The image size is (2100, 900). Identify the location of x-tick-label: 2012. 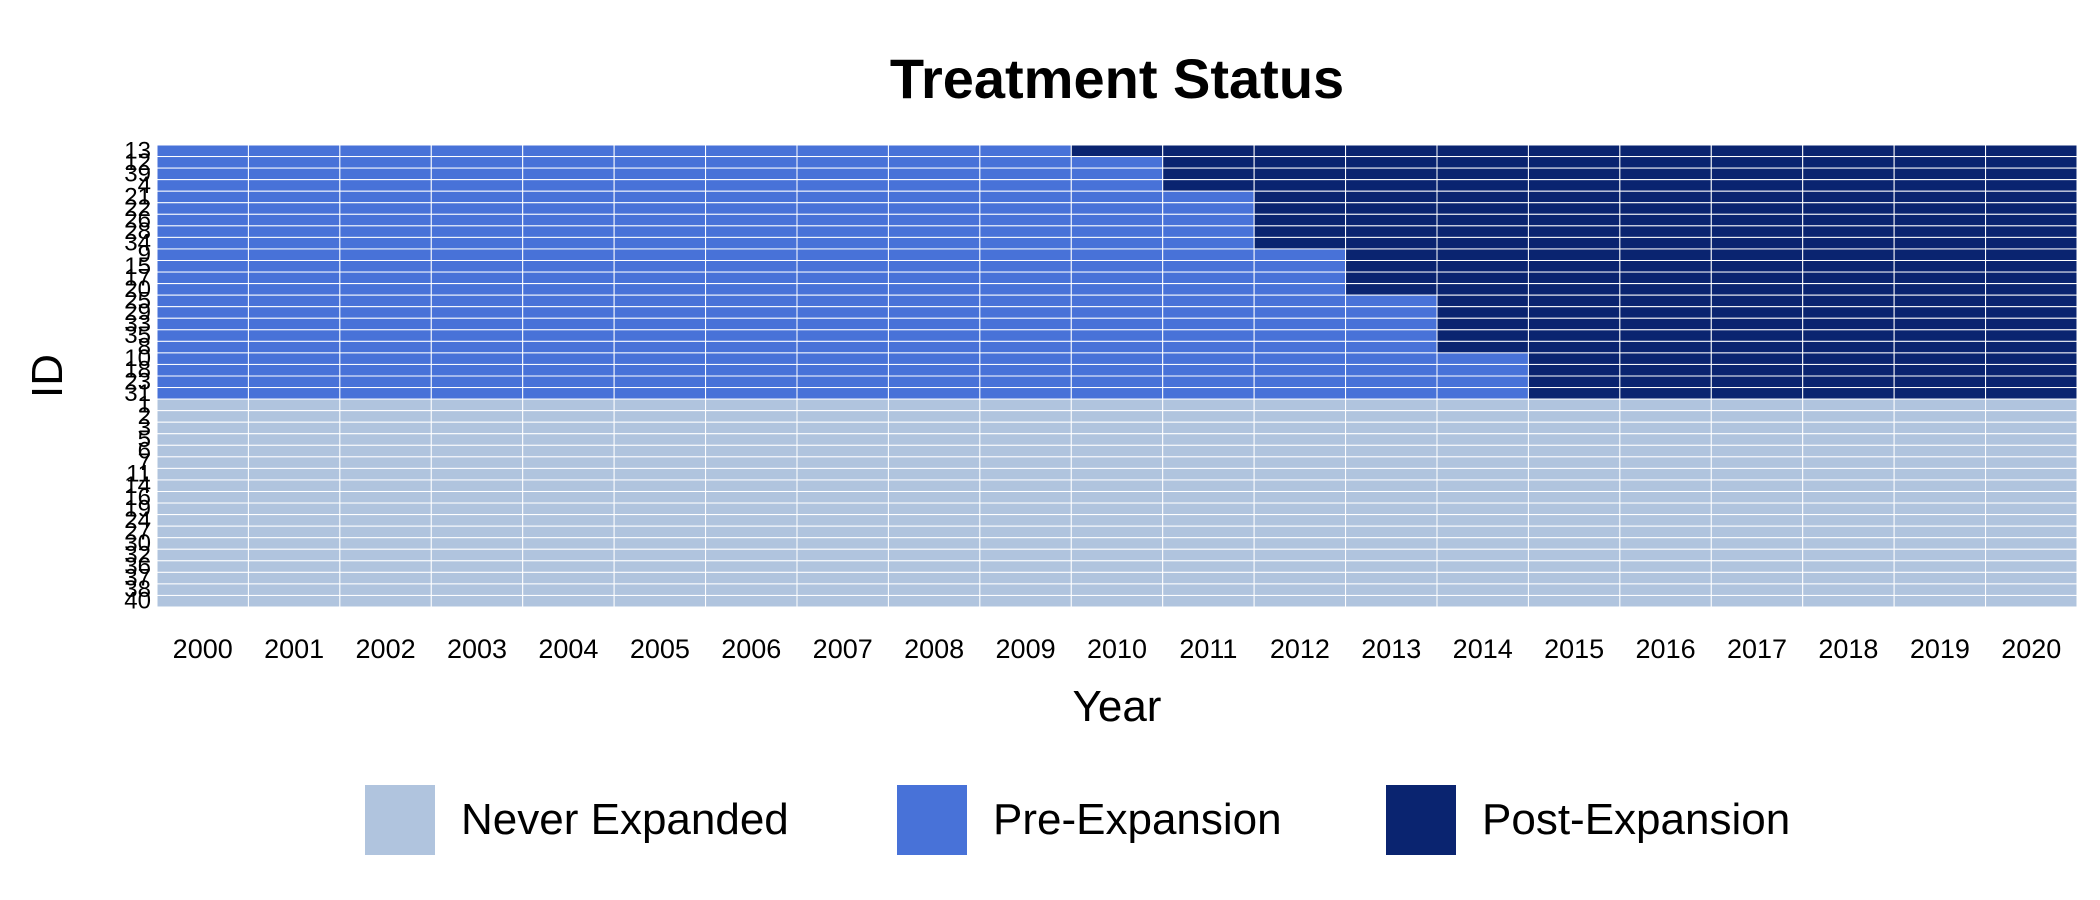
(1300, 649).